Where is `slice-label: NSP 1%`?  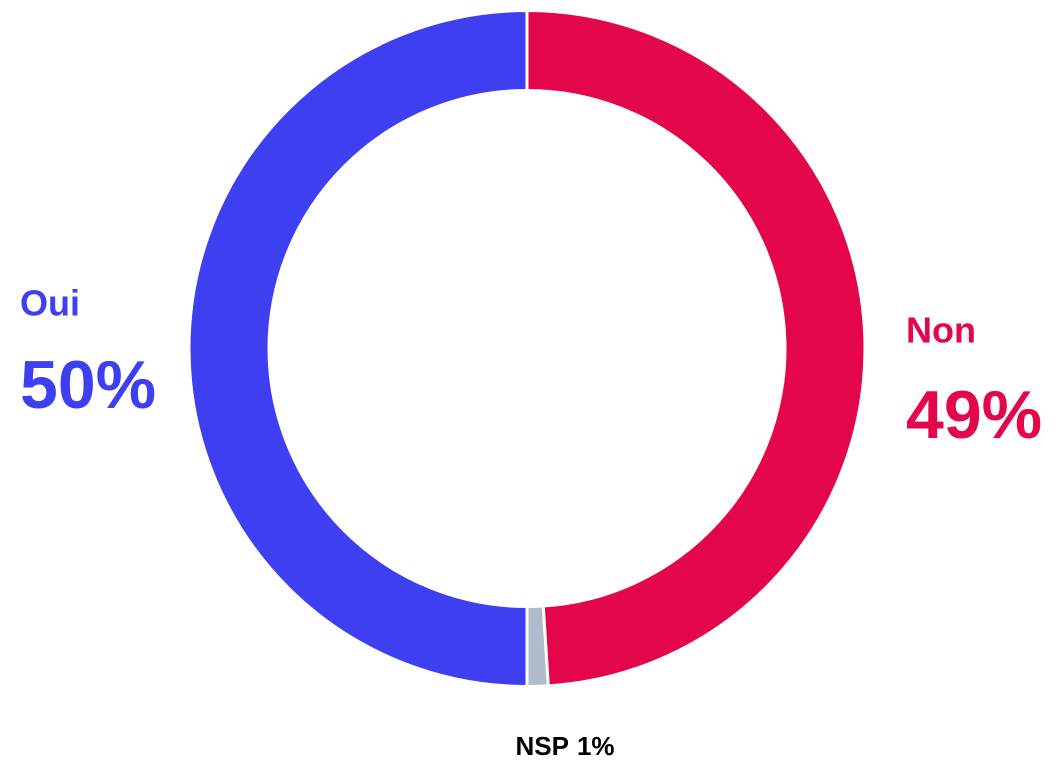
slice-label: NSP 1% is located at coordinates (564, 746).